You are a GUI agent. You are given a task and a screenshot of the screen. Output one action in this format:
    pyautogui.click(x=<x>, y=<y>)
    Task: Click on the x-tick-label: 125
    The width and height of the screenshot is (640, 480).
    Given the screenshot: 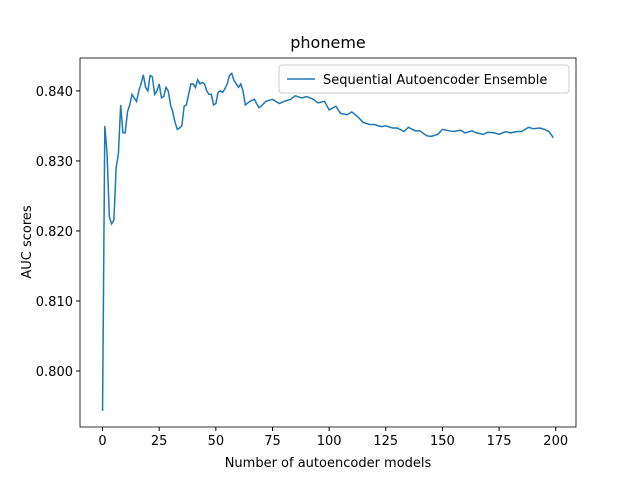 What is the action you would take?
    pyautogui.click(x=385, y=441)
    